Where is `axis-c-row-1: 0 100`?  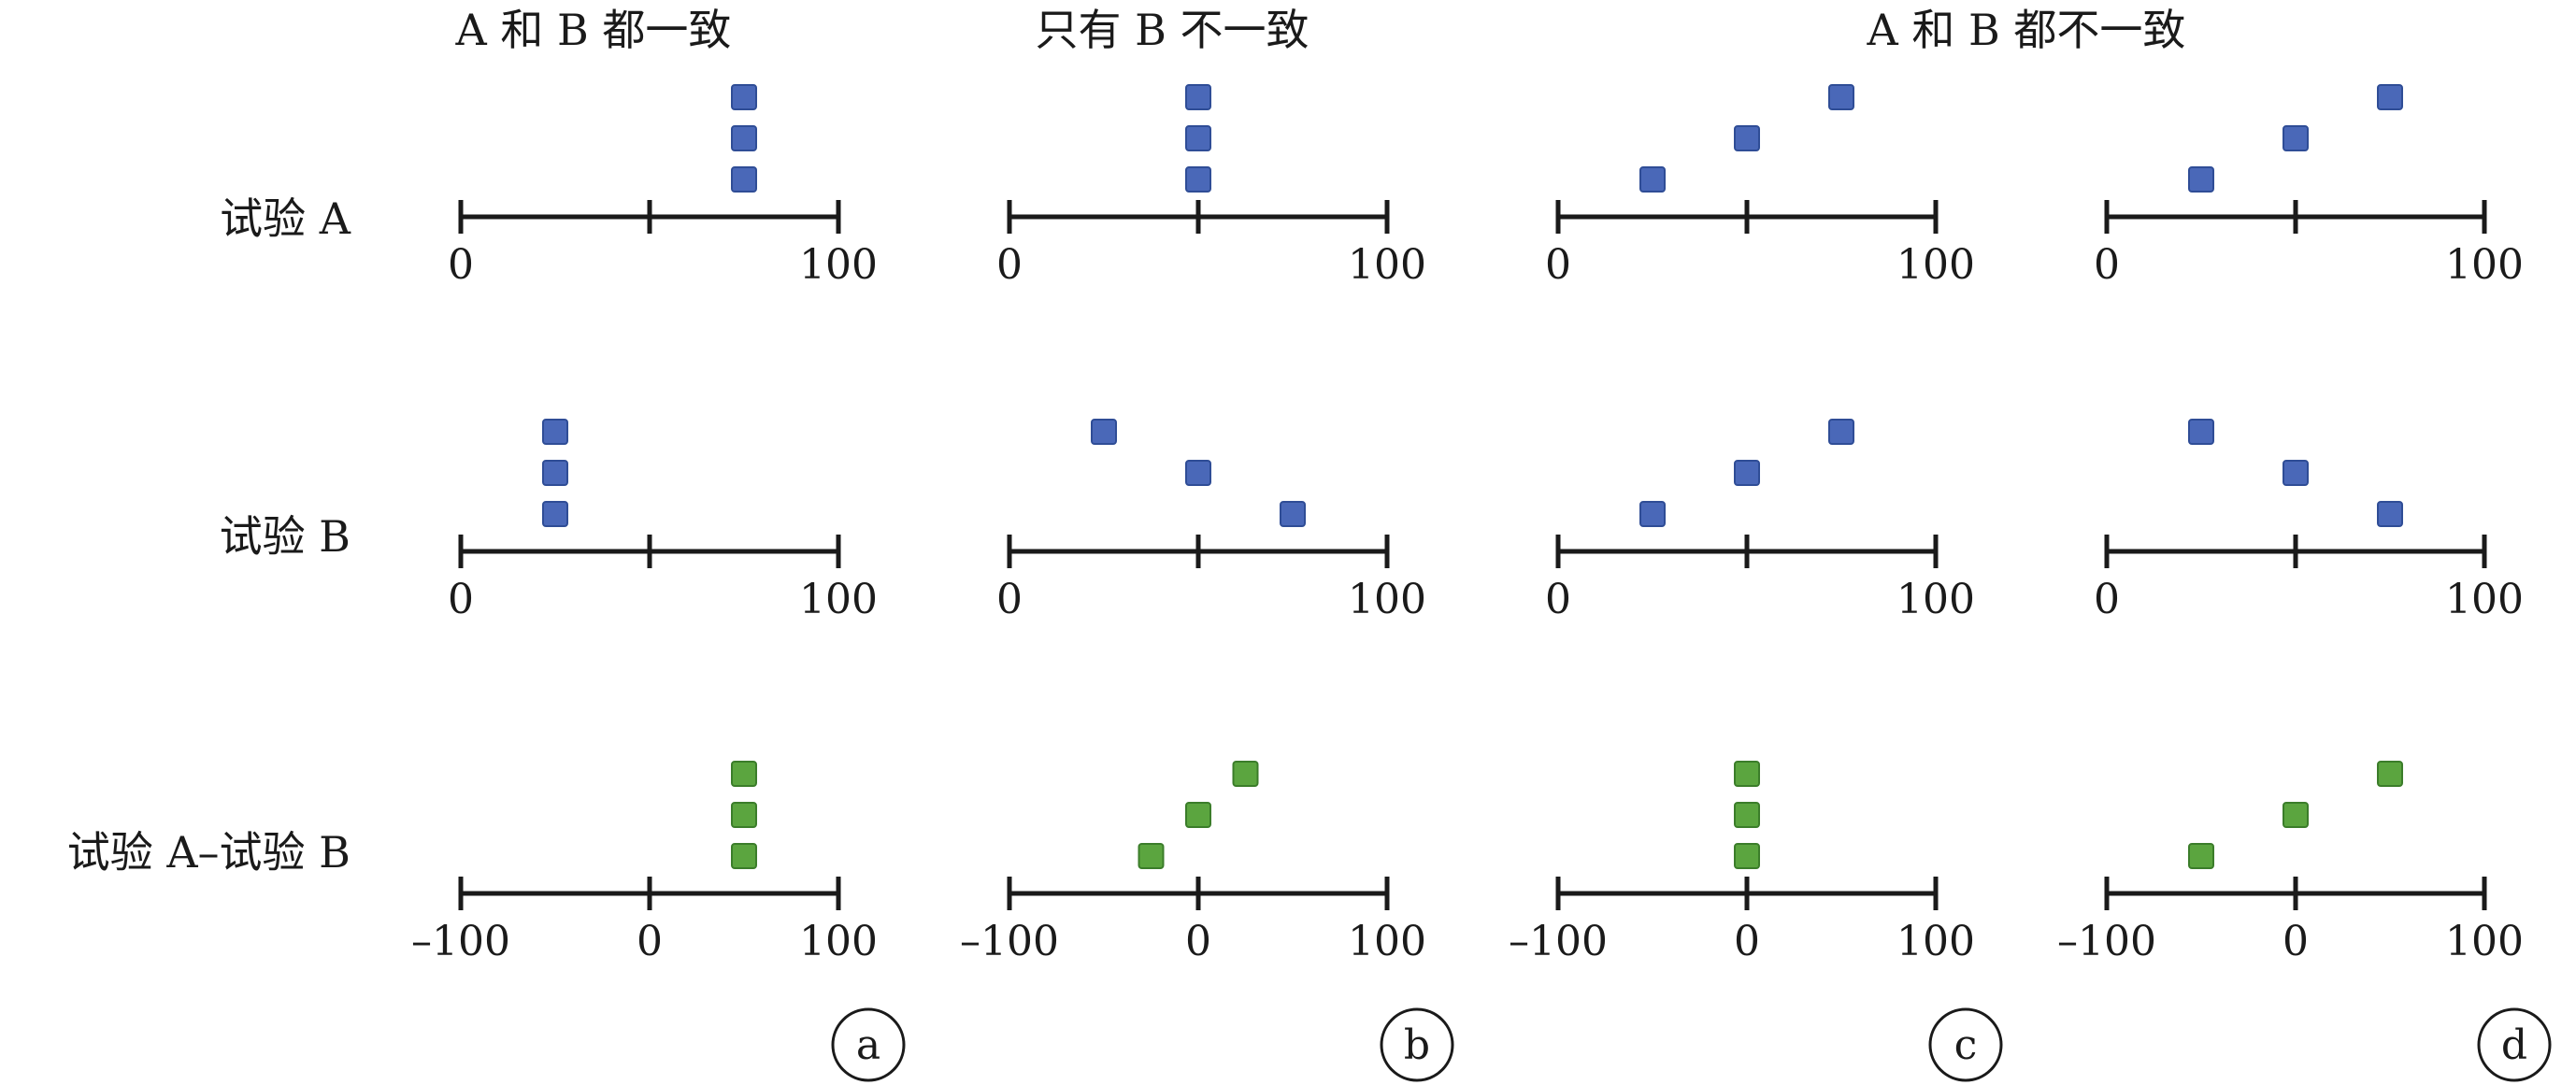
axis-c-row-1: 0 100 is located at coordinates (1760, 186).